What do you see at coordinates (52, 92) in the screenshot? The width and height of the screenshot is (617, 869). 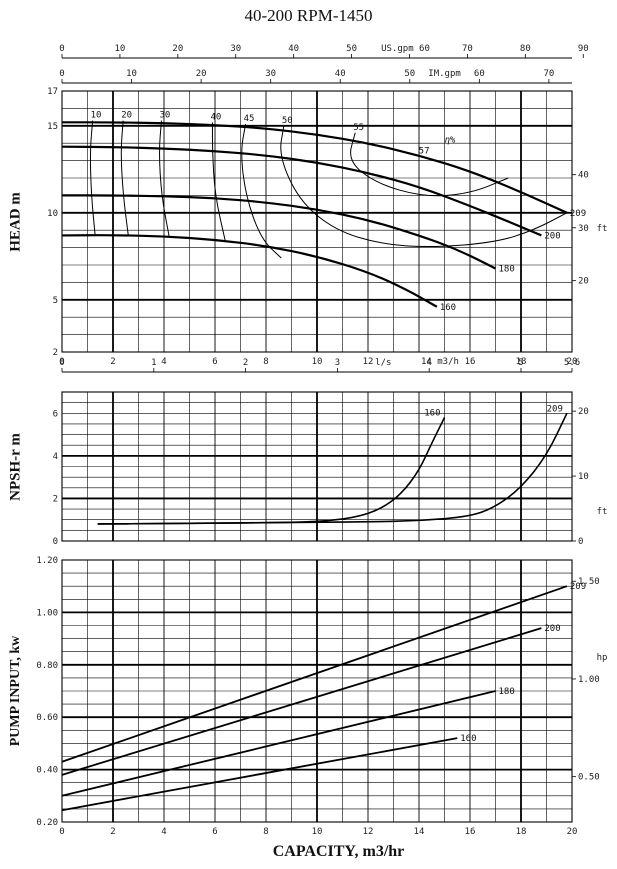 I see `y-tick-label: 17` at bounding box center [52, 92].